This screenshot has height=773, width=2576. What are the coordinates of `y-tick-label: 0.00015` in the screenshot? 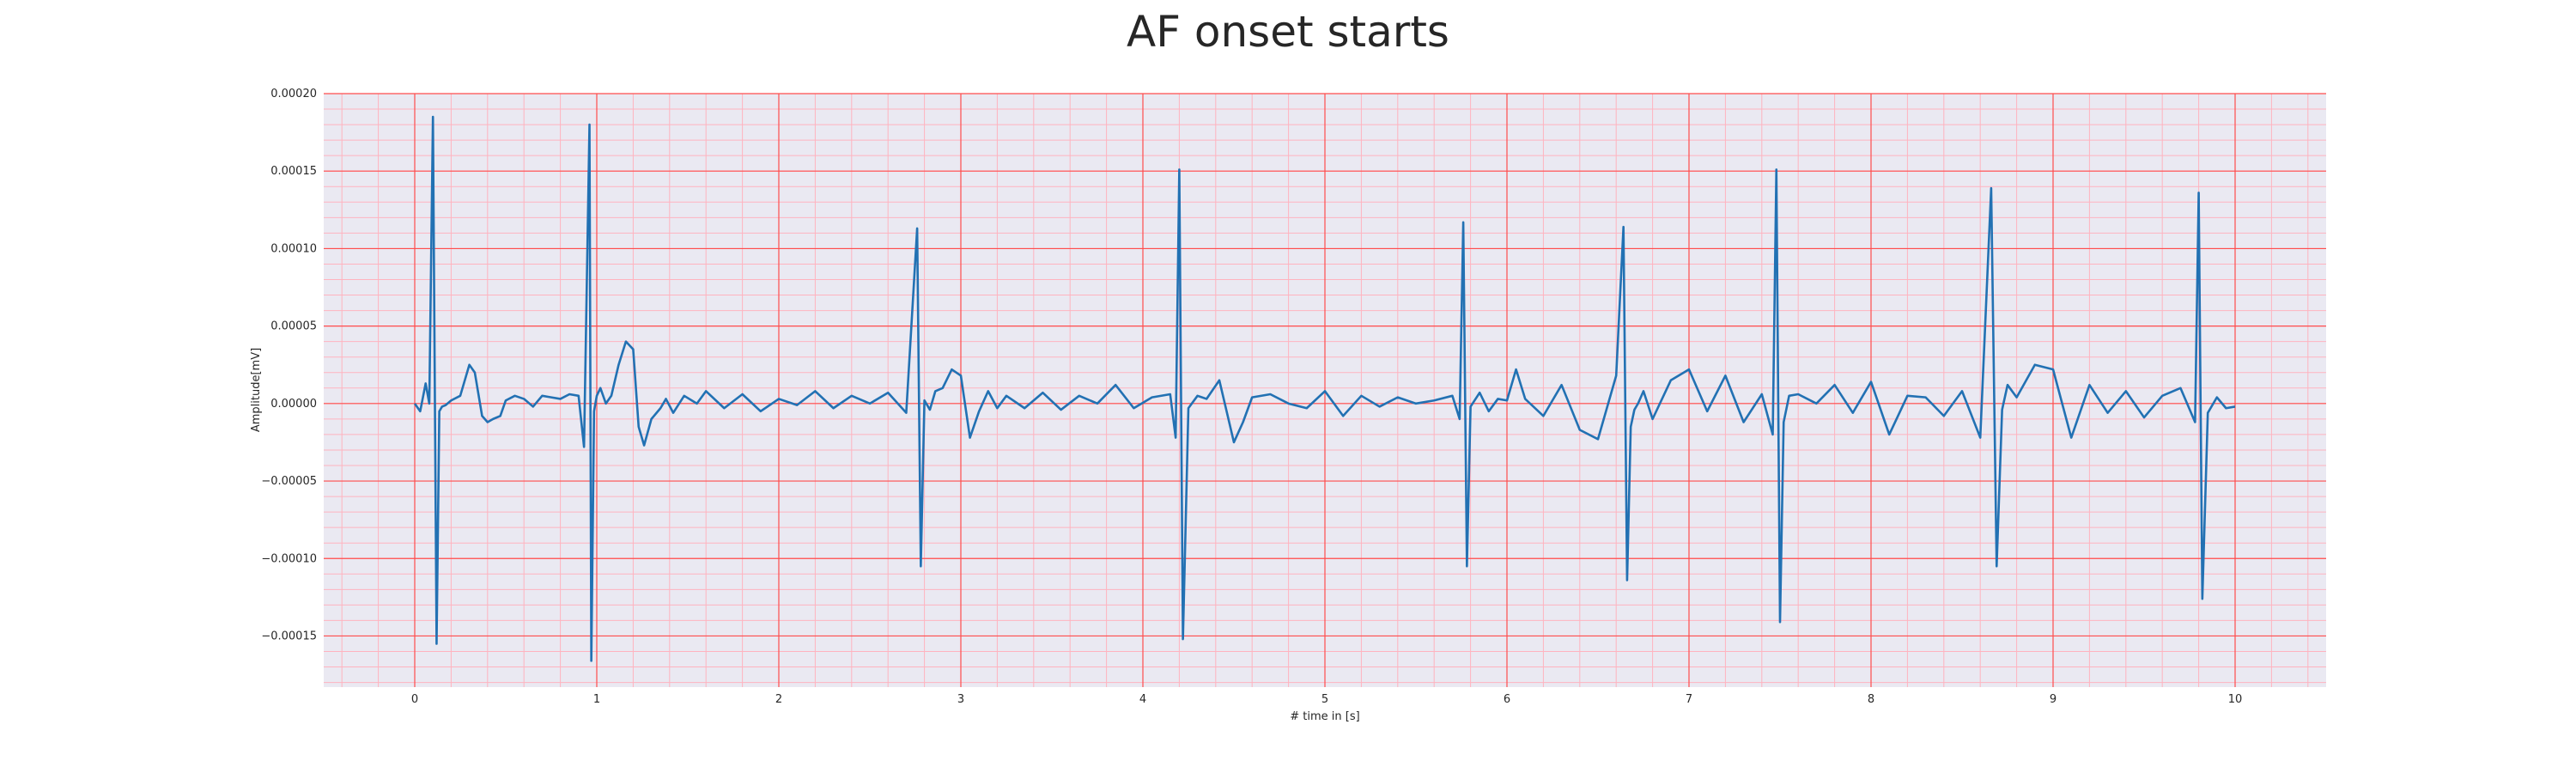 It's located at (293, 171).